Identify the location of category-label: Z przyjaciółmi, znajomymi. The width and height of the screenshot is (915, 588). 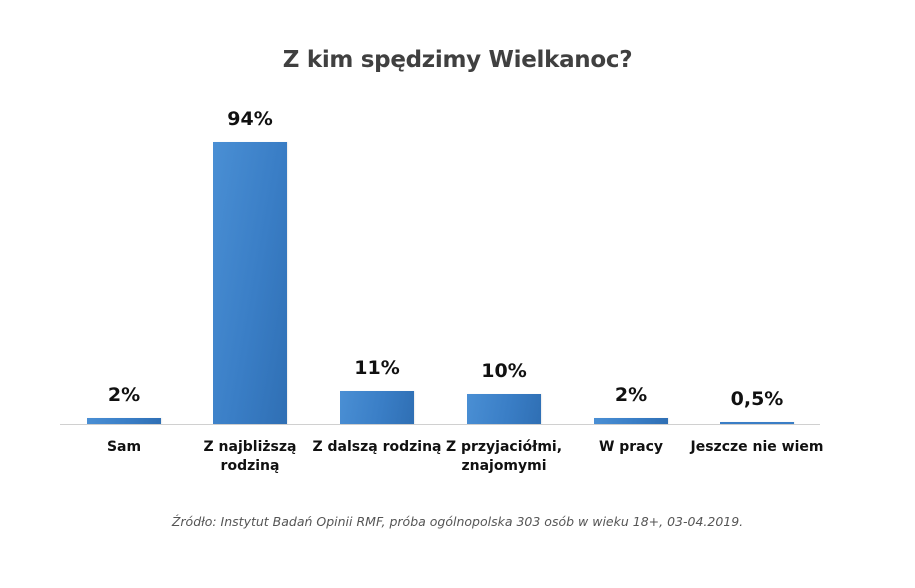
(504, 457).